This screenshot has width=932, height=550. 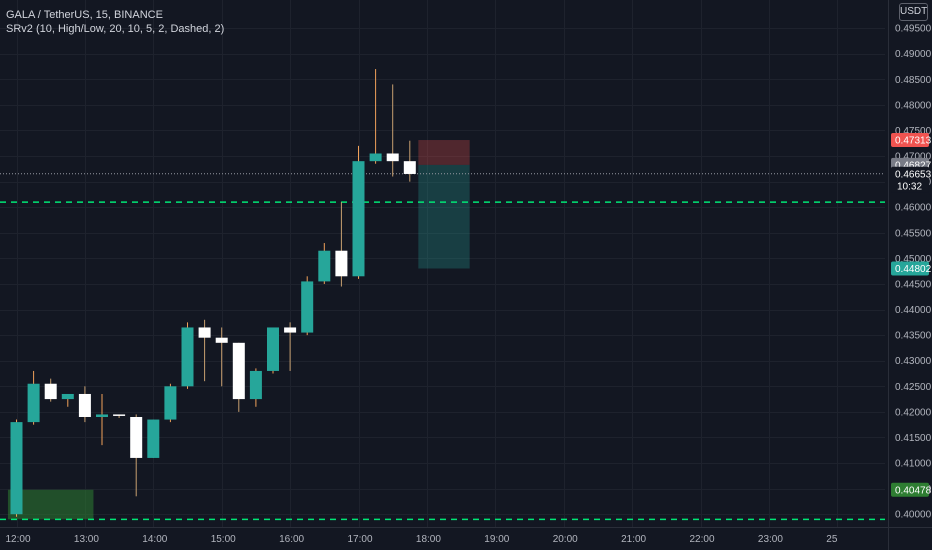 What do you see at coordinates (913, 284) in the screenshot?
I see `price-tick-label: 0.44500` at bounding box center [913, 284].